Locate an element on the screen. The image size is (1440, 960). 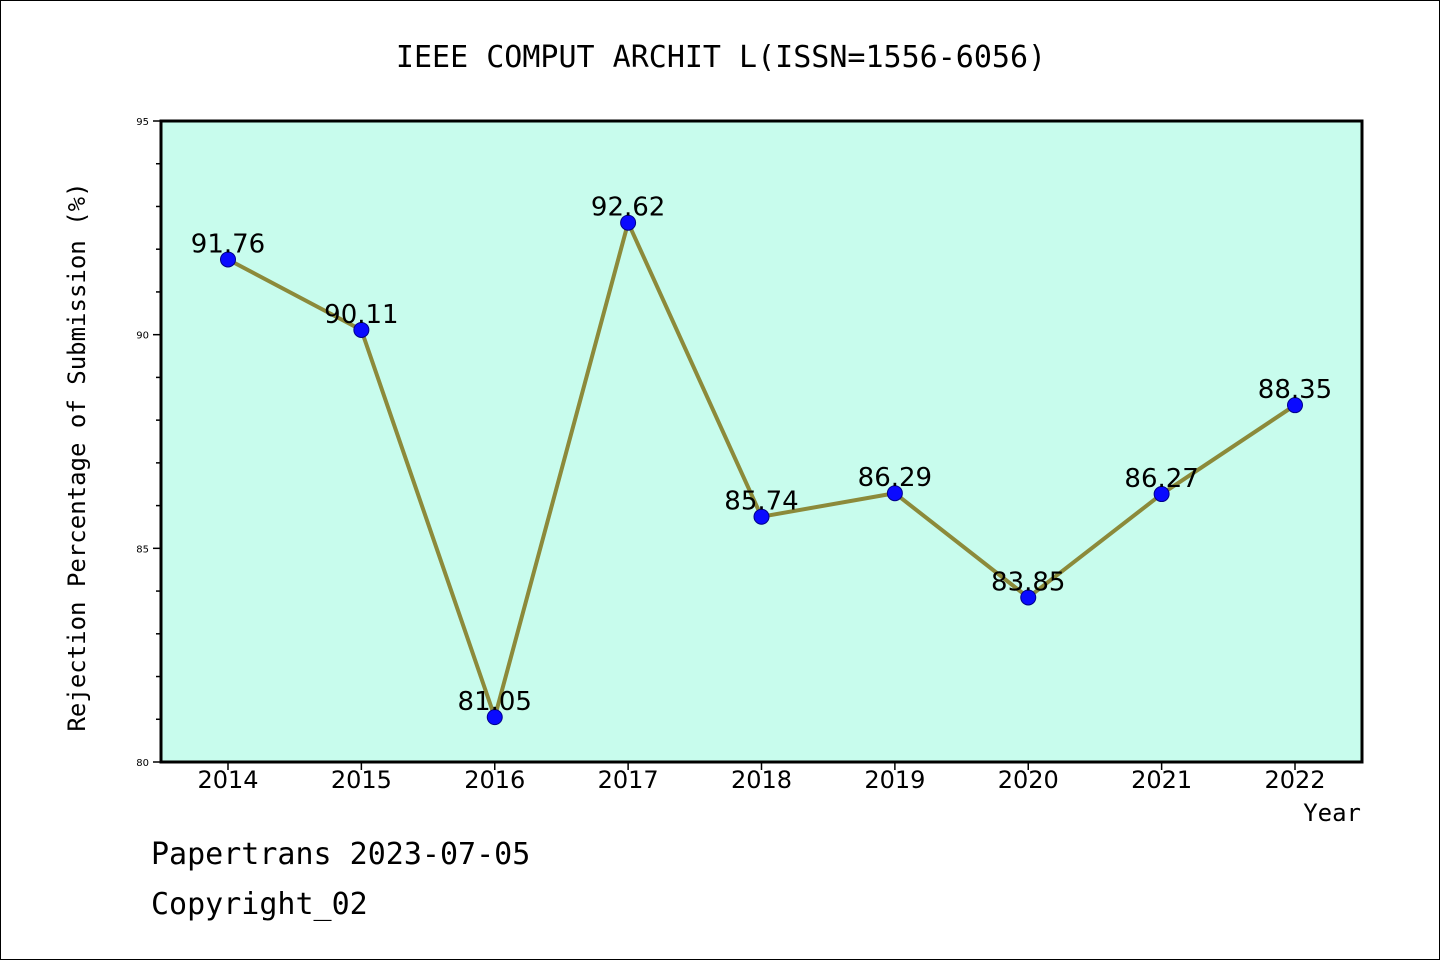
x-tick-label: 2022 is located at coordinates (1294, 780).